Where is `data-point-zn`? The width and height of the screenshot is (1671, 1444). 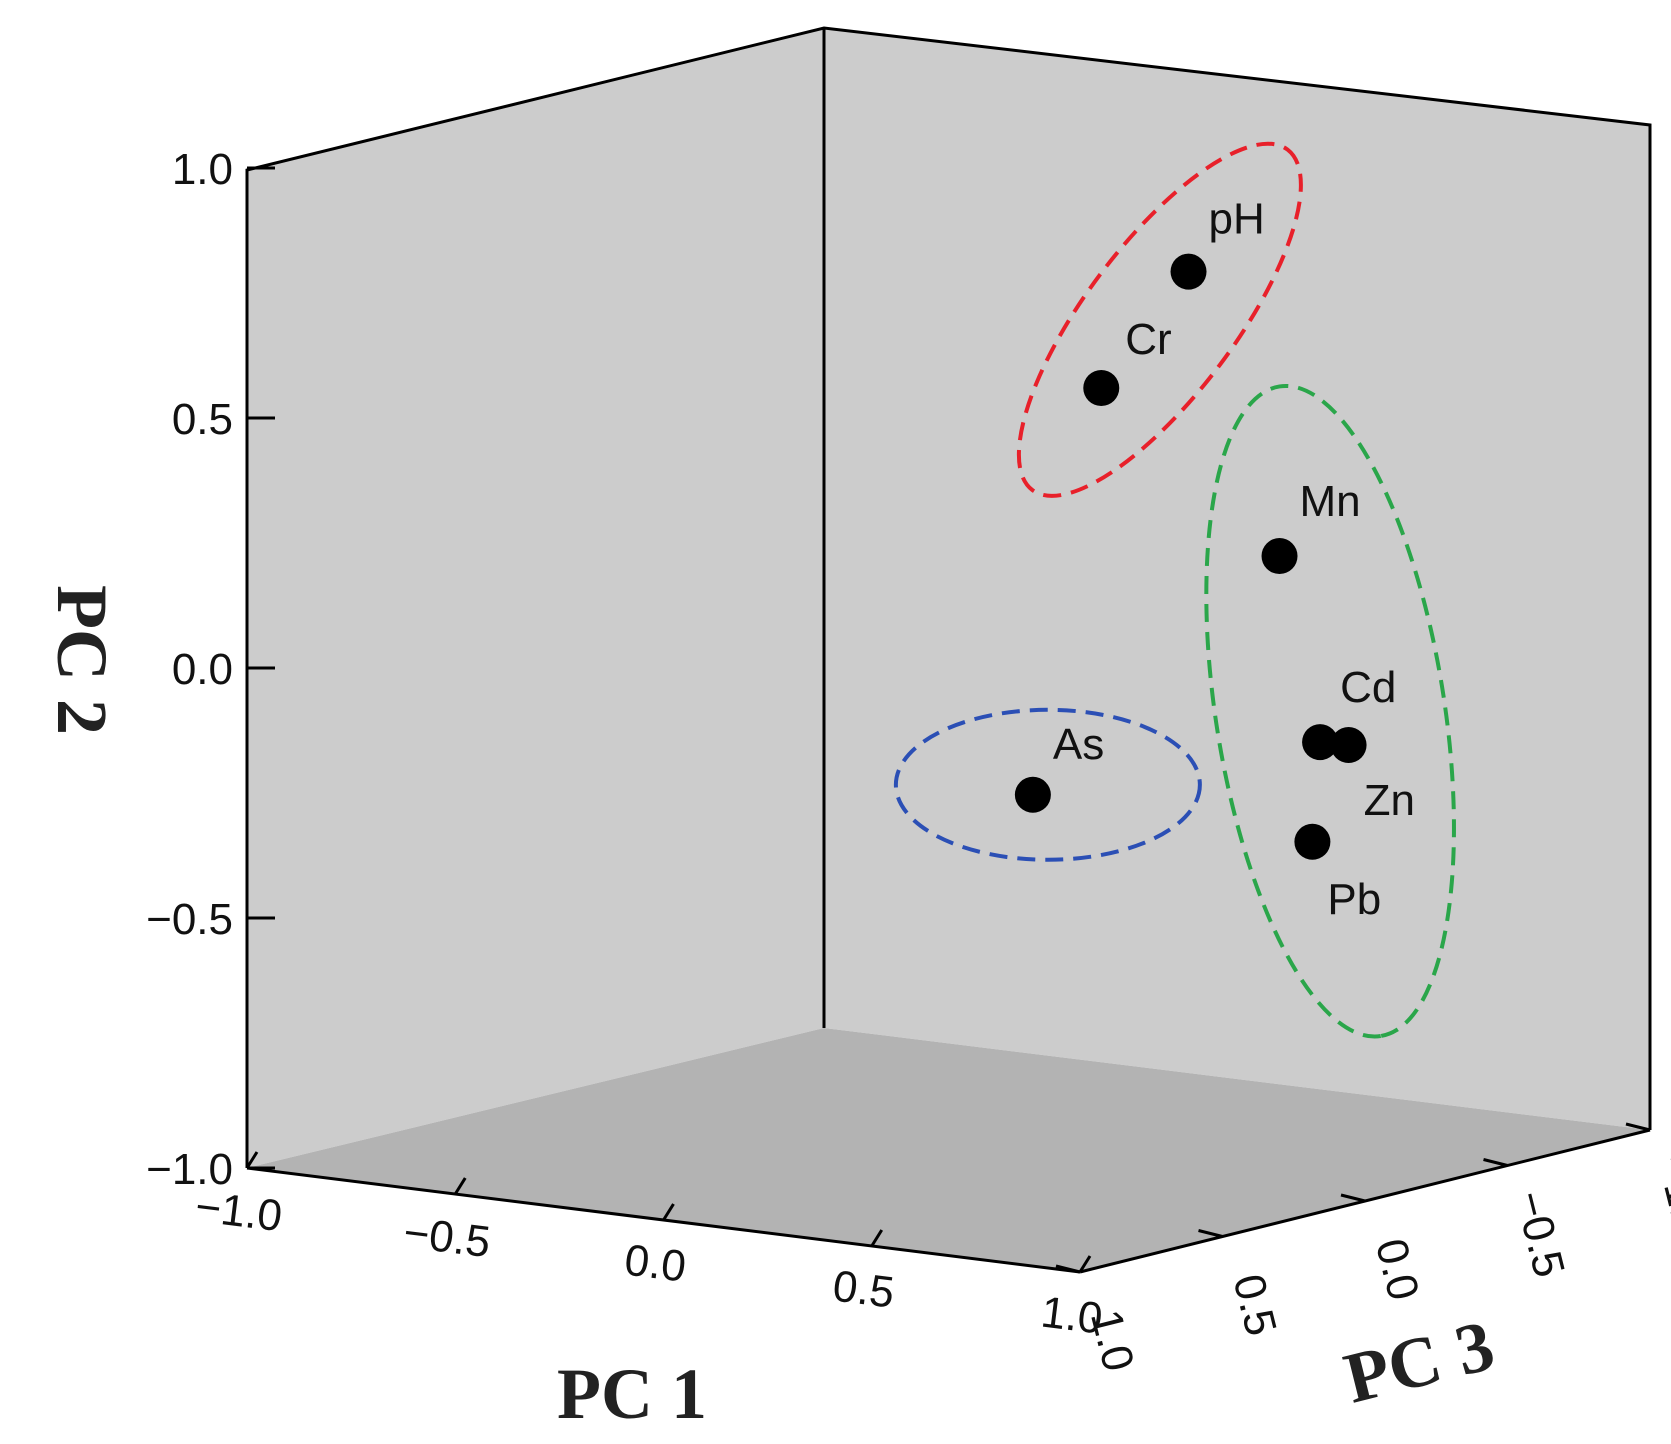
data-point-zn is located at coordinates (1348, 745).